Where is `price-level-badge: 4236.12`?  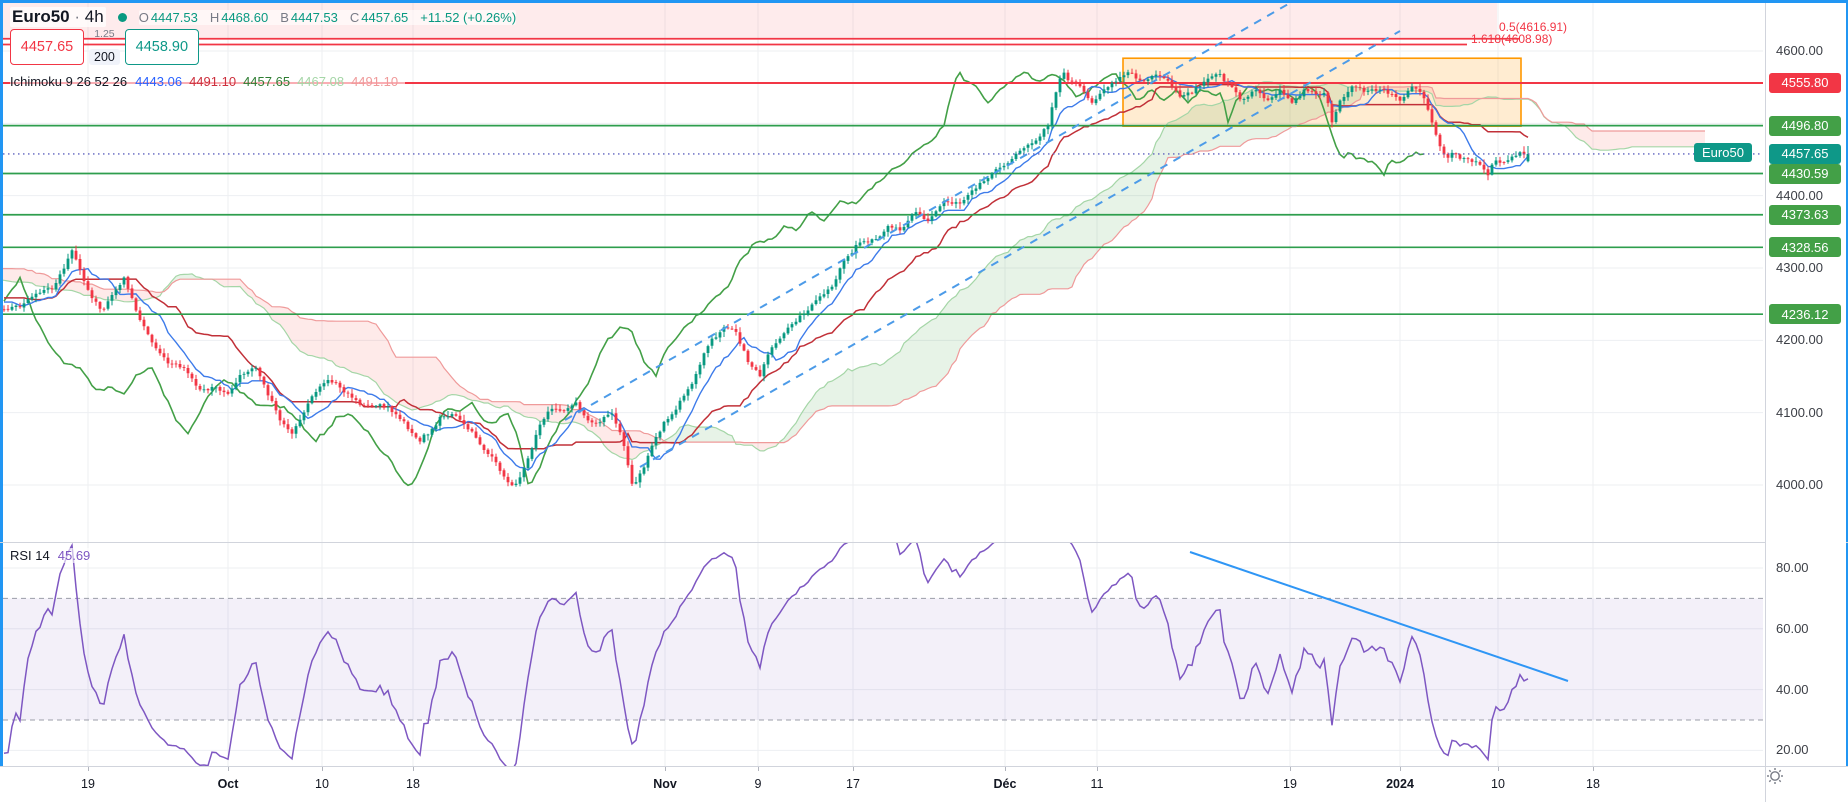
price-level-badge: 4236.12 is located at coordinates (1805, 314).